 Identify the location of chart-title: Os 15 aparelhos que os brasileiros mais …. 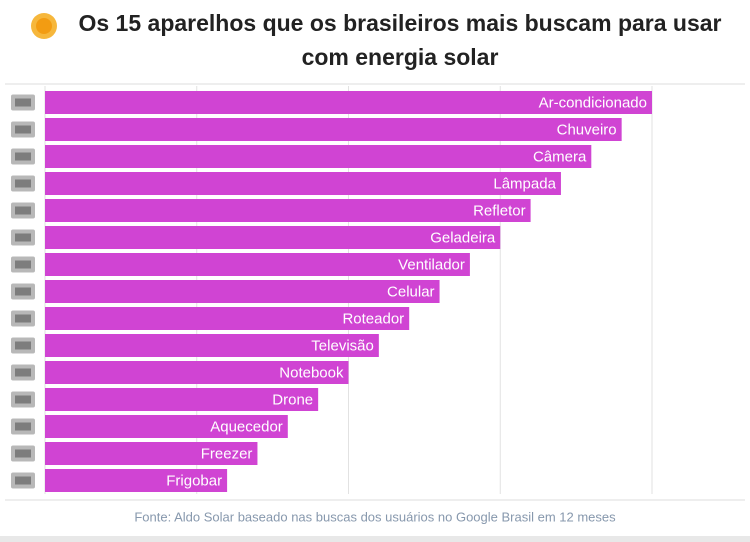
(400, 40).